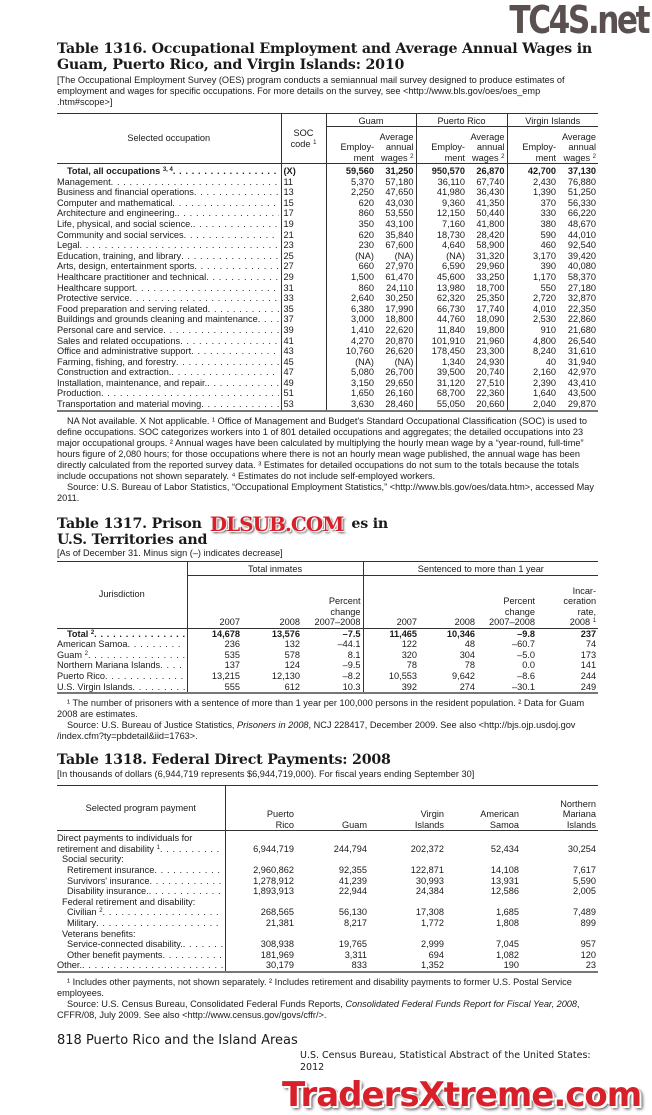  I want to click on label: Management, so click(84, 181).